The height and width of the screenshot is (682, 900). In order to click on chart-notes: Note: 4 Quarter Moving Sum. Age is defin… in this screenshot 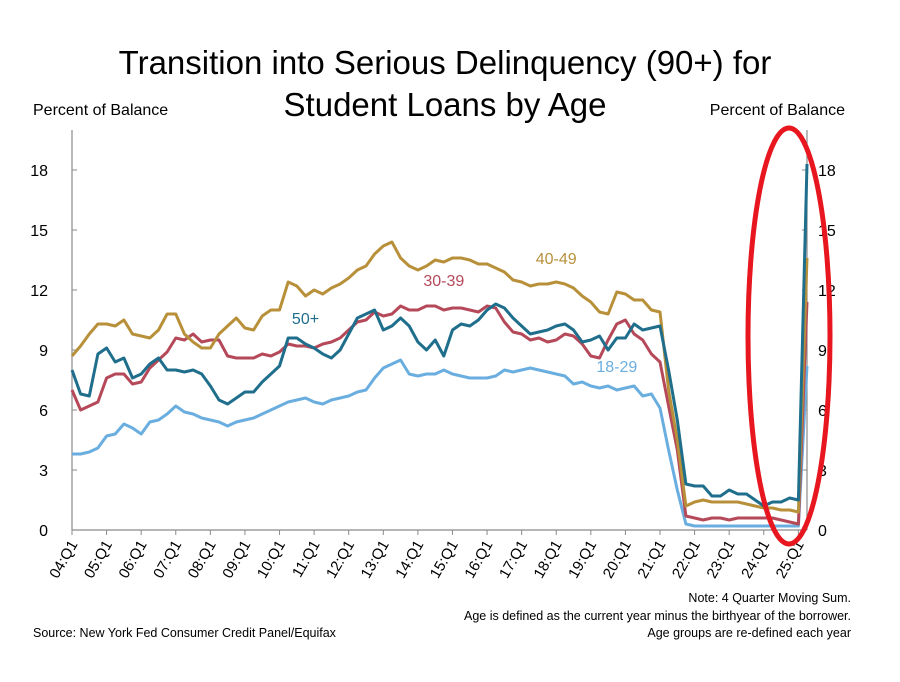, I will do `click(657, 615)`.